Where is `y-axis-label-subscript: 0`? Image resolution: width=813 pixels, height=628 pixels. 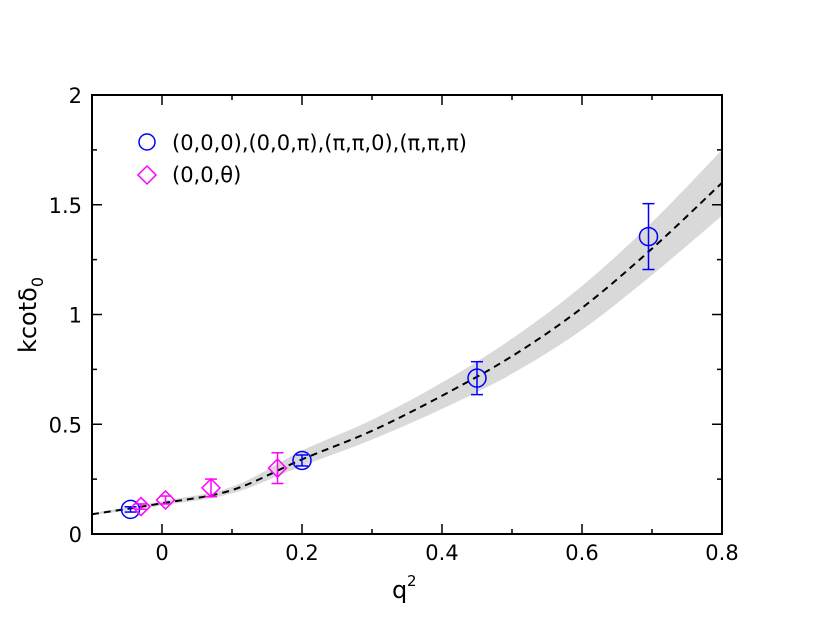
y-axis-label-subscript: 0 is located at coordinates (37, 282).